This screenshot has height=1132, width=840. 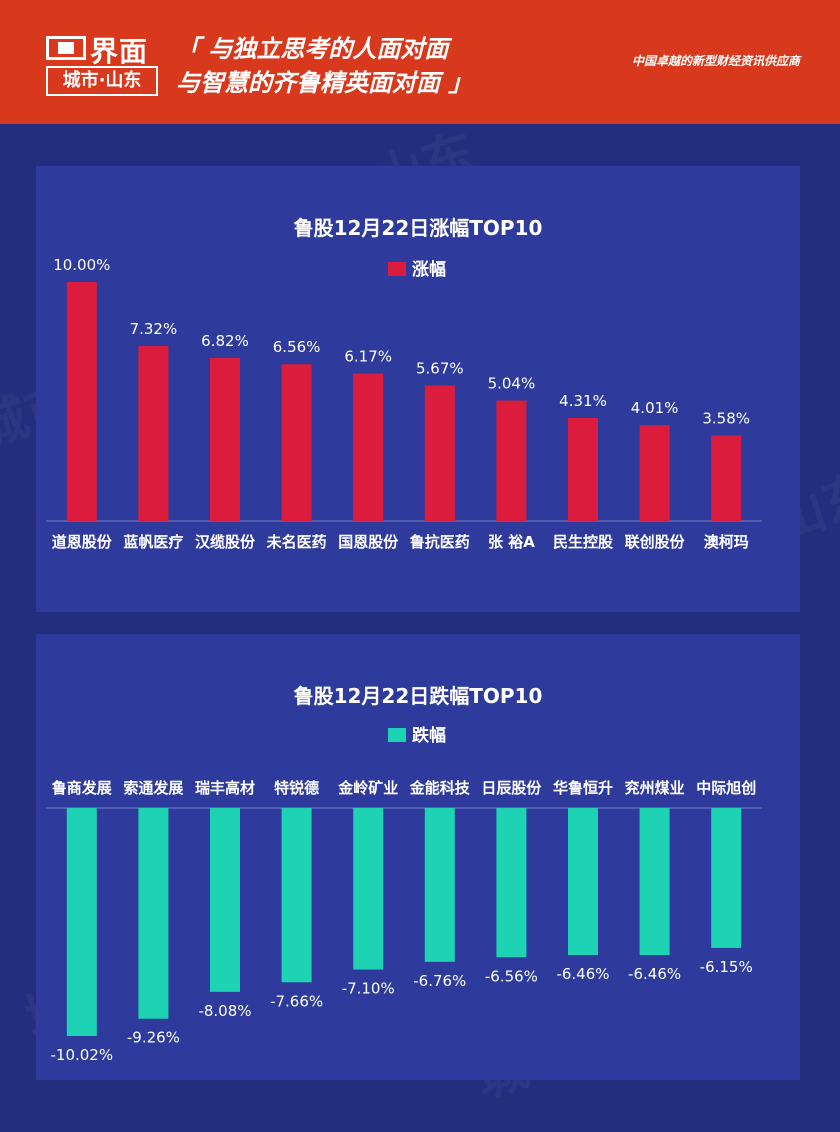 I want to click on loss-legend-label: 跌幅, so click(x=429, y=736).